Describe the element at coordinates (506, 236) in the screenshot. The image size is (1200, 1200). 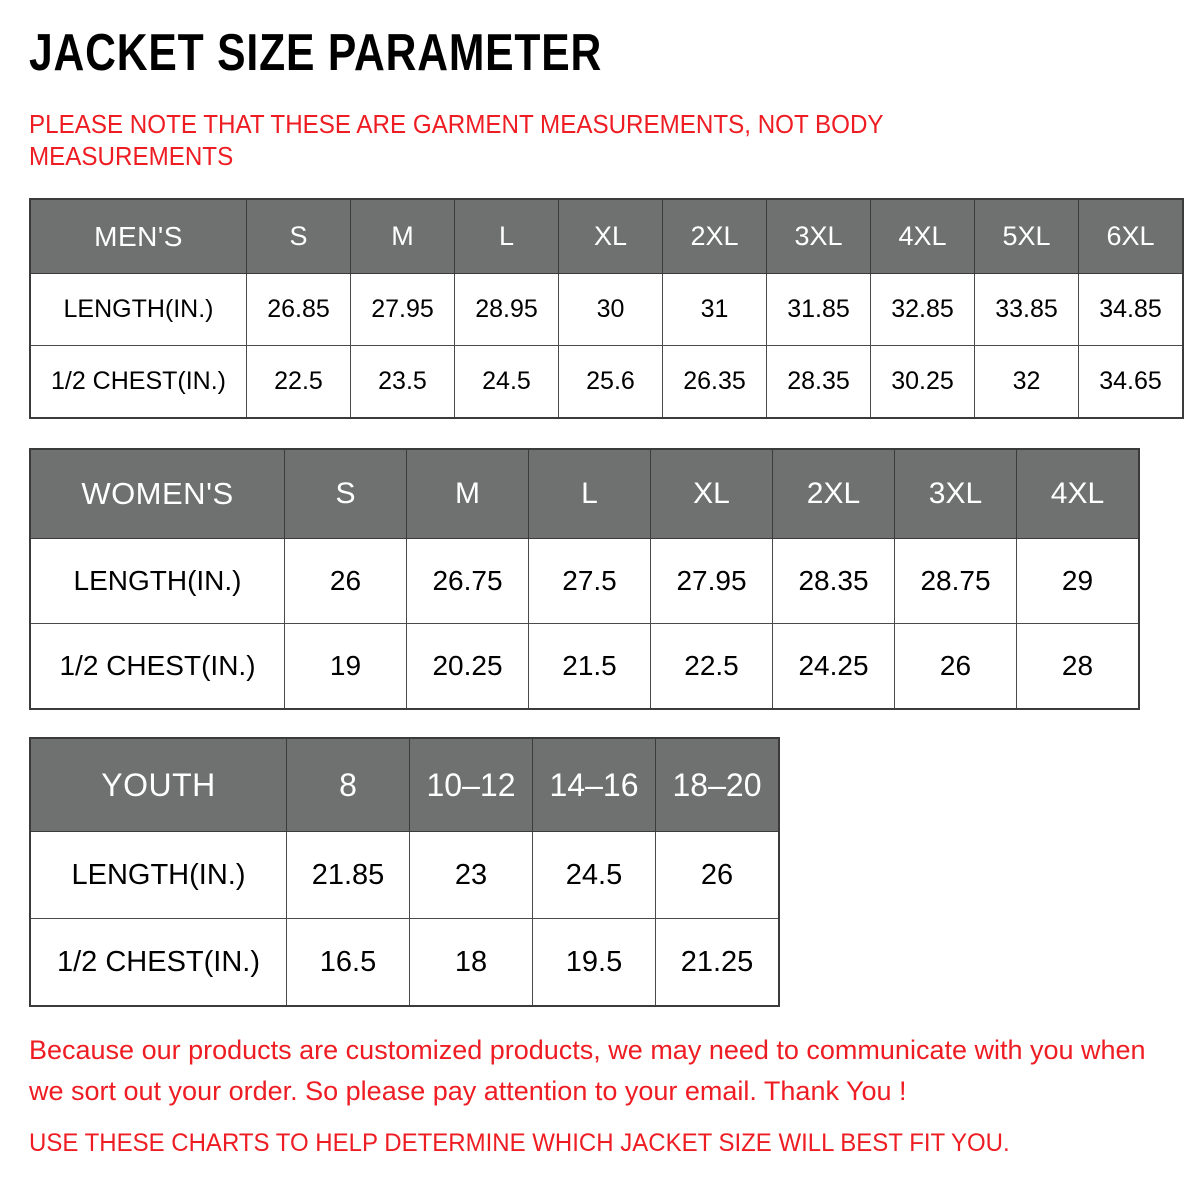
I see `men-size-header-2: L` at that location.